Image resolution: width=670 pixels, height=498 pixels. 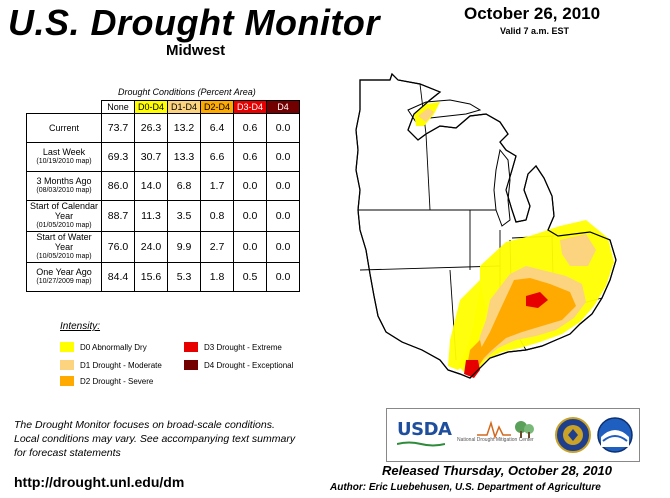 I want to click on map-title: U.S. Drought Monitor, so click(x=194, y=22).